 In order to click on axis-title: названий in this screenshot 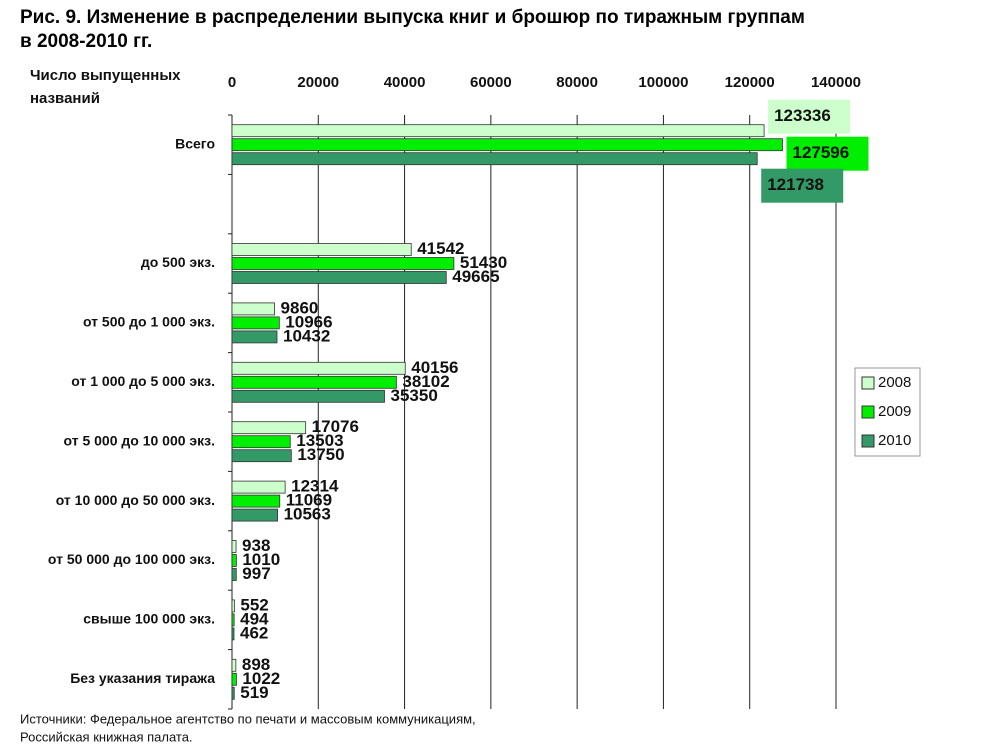, I will do `click(65, 98)`.